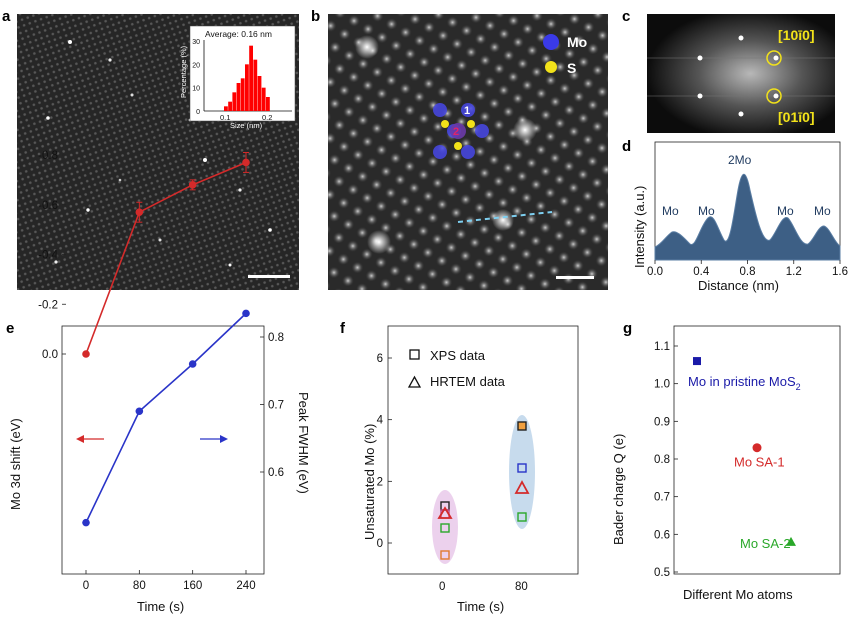  Describe the element at coordinates (662, 498) in the screenshot. I see `ytick-label: 0.7` at that location.